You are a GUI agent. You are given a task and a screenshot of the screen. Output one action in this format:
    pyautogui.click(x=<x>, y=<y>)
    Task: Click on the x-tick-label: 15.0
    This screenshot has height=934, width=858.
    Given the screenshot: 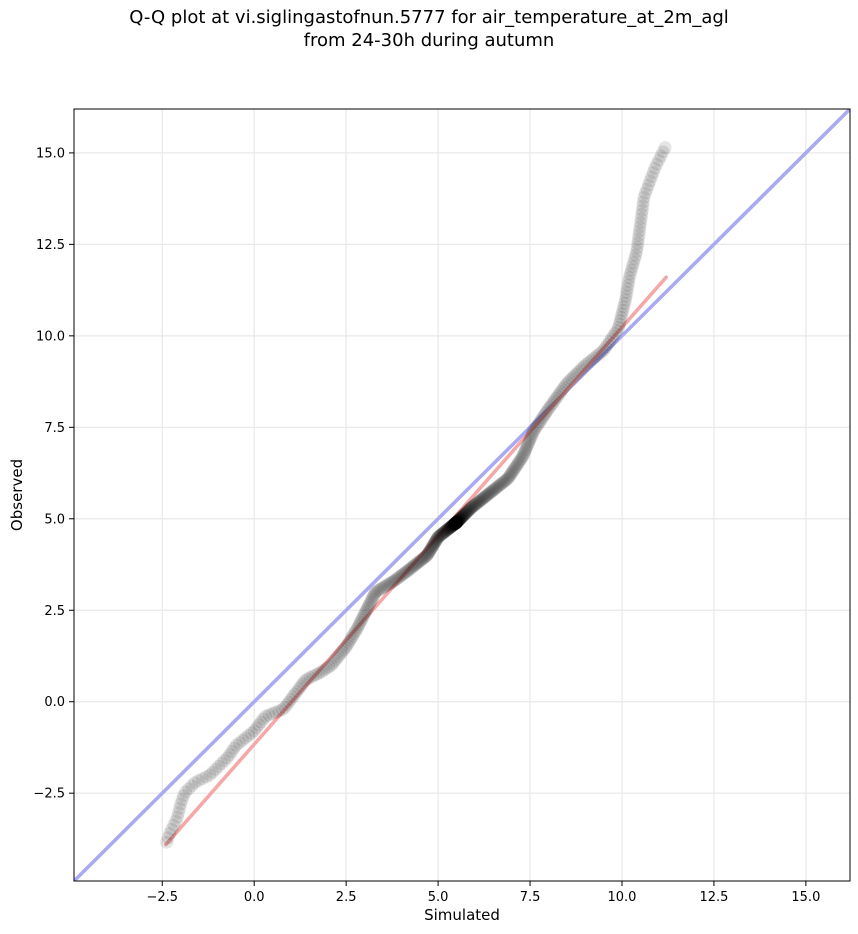 What is the action you would take?
    pyautogui.click(x=805, y=897)
    